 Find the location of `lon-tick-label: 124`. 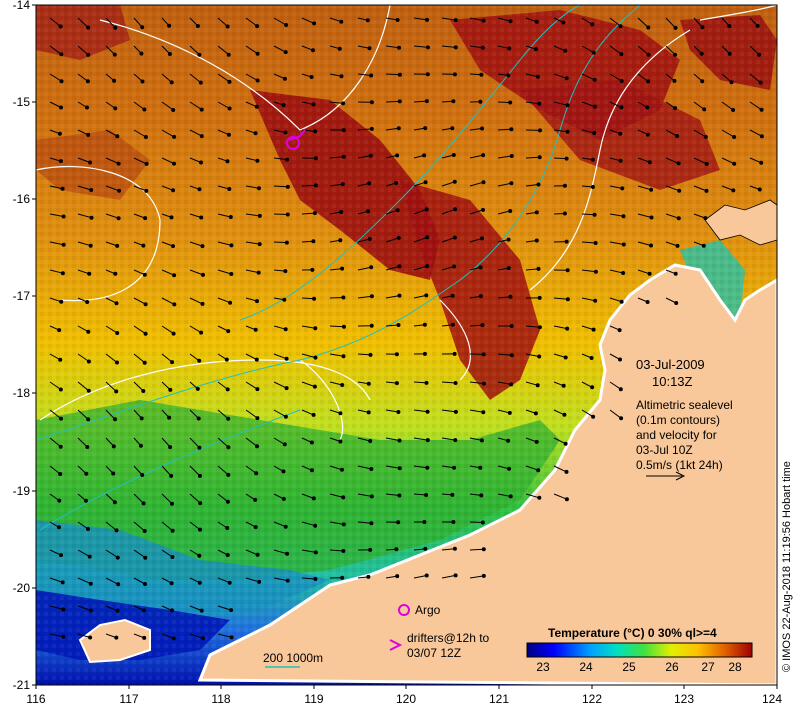

lon-tick-label: 124 is located at coordinates (772, 699).